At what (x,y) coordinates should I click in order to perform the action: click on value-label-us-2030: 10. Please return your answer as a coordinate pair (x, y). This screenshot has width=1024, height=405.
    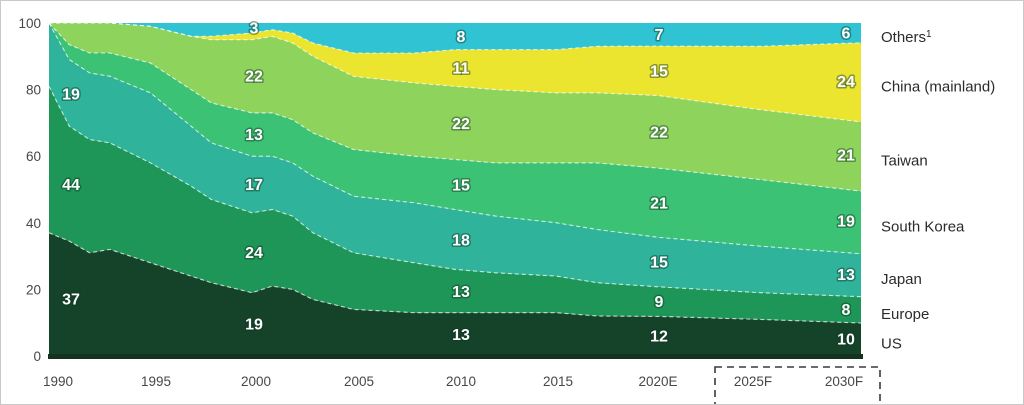
    Looking at the image, I should click on (846, 340).